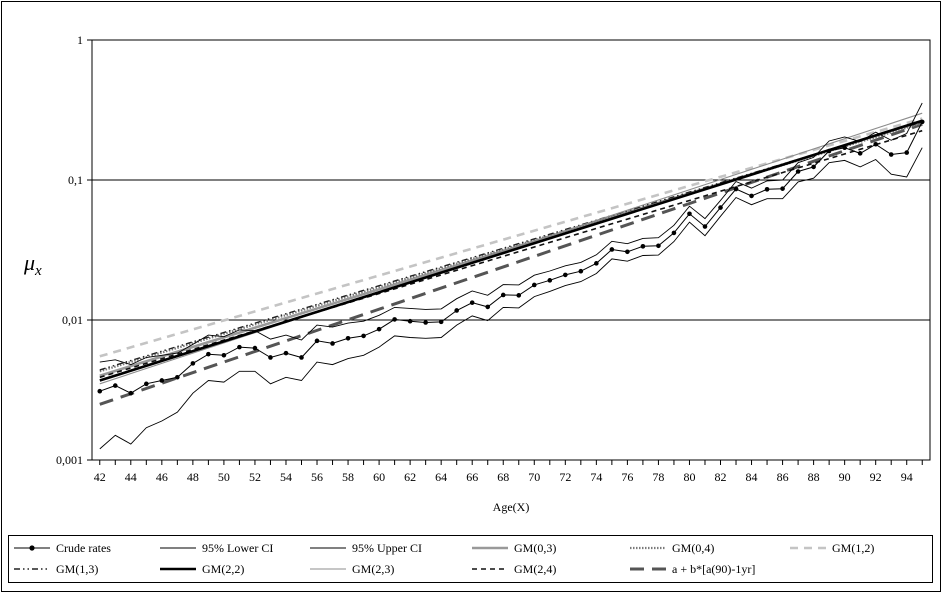 Image resolution: width=942 pixels, height=598 pixels. Describe the element at coordinates (535, 548) in the screenshot. I see `legend-label: GM(0,3)` at that location.